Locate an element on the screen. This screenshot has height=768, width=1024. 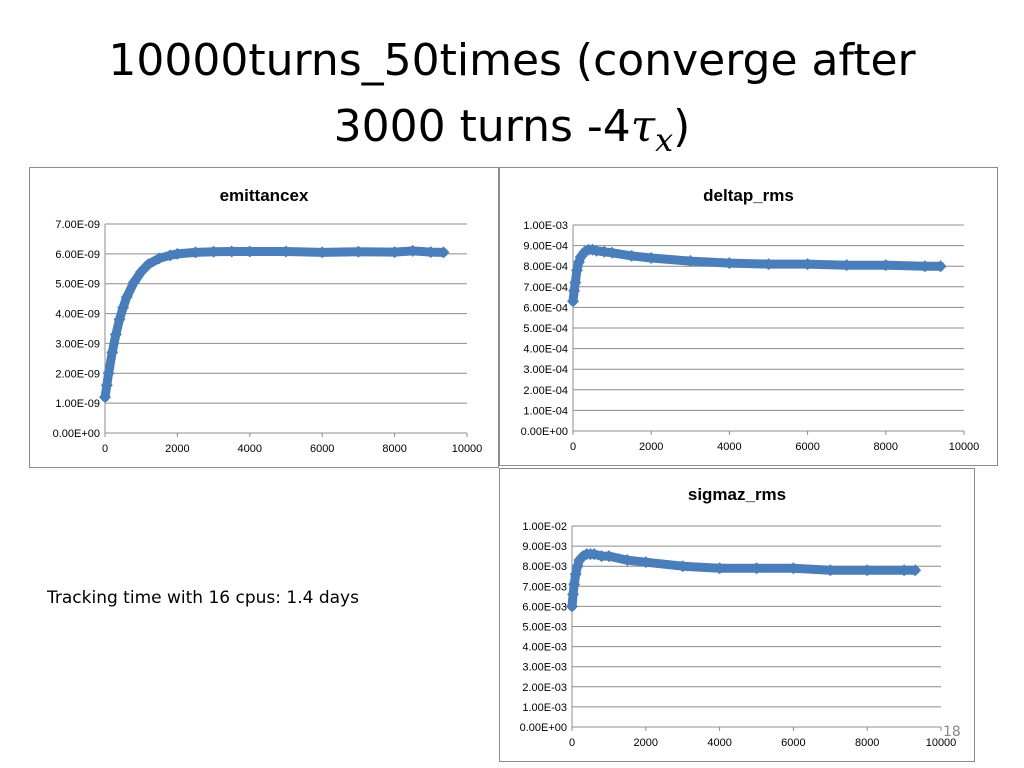
deltap-rms-x-tick-label: 0 is located at coordinates (573, 447).